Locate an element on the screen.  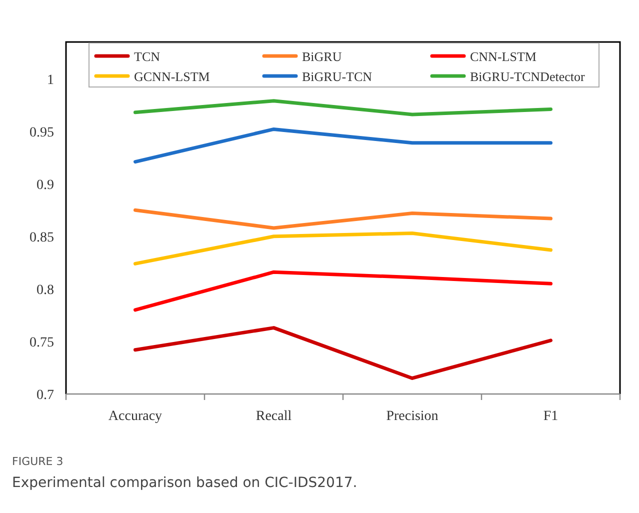
y-tick-label: 0.9 is located at coordinates (45, 185).